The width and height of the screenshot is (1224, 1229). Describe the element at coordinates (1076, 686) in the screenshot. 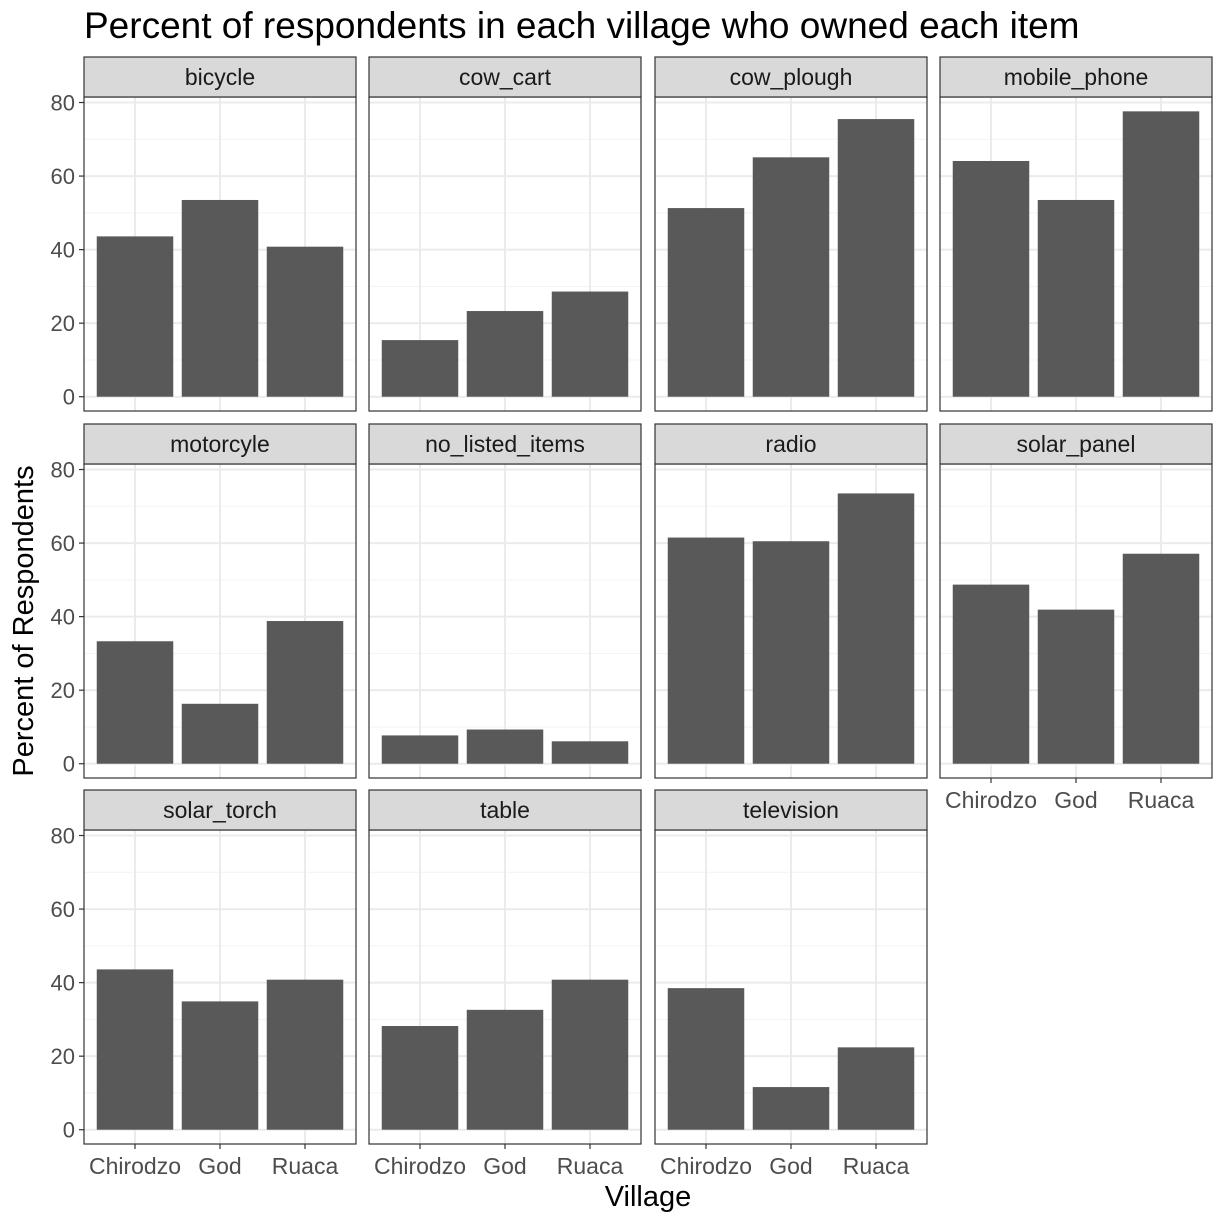

I see `bar-solar_panel-God` at that location.